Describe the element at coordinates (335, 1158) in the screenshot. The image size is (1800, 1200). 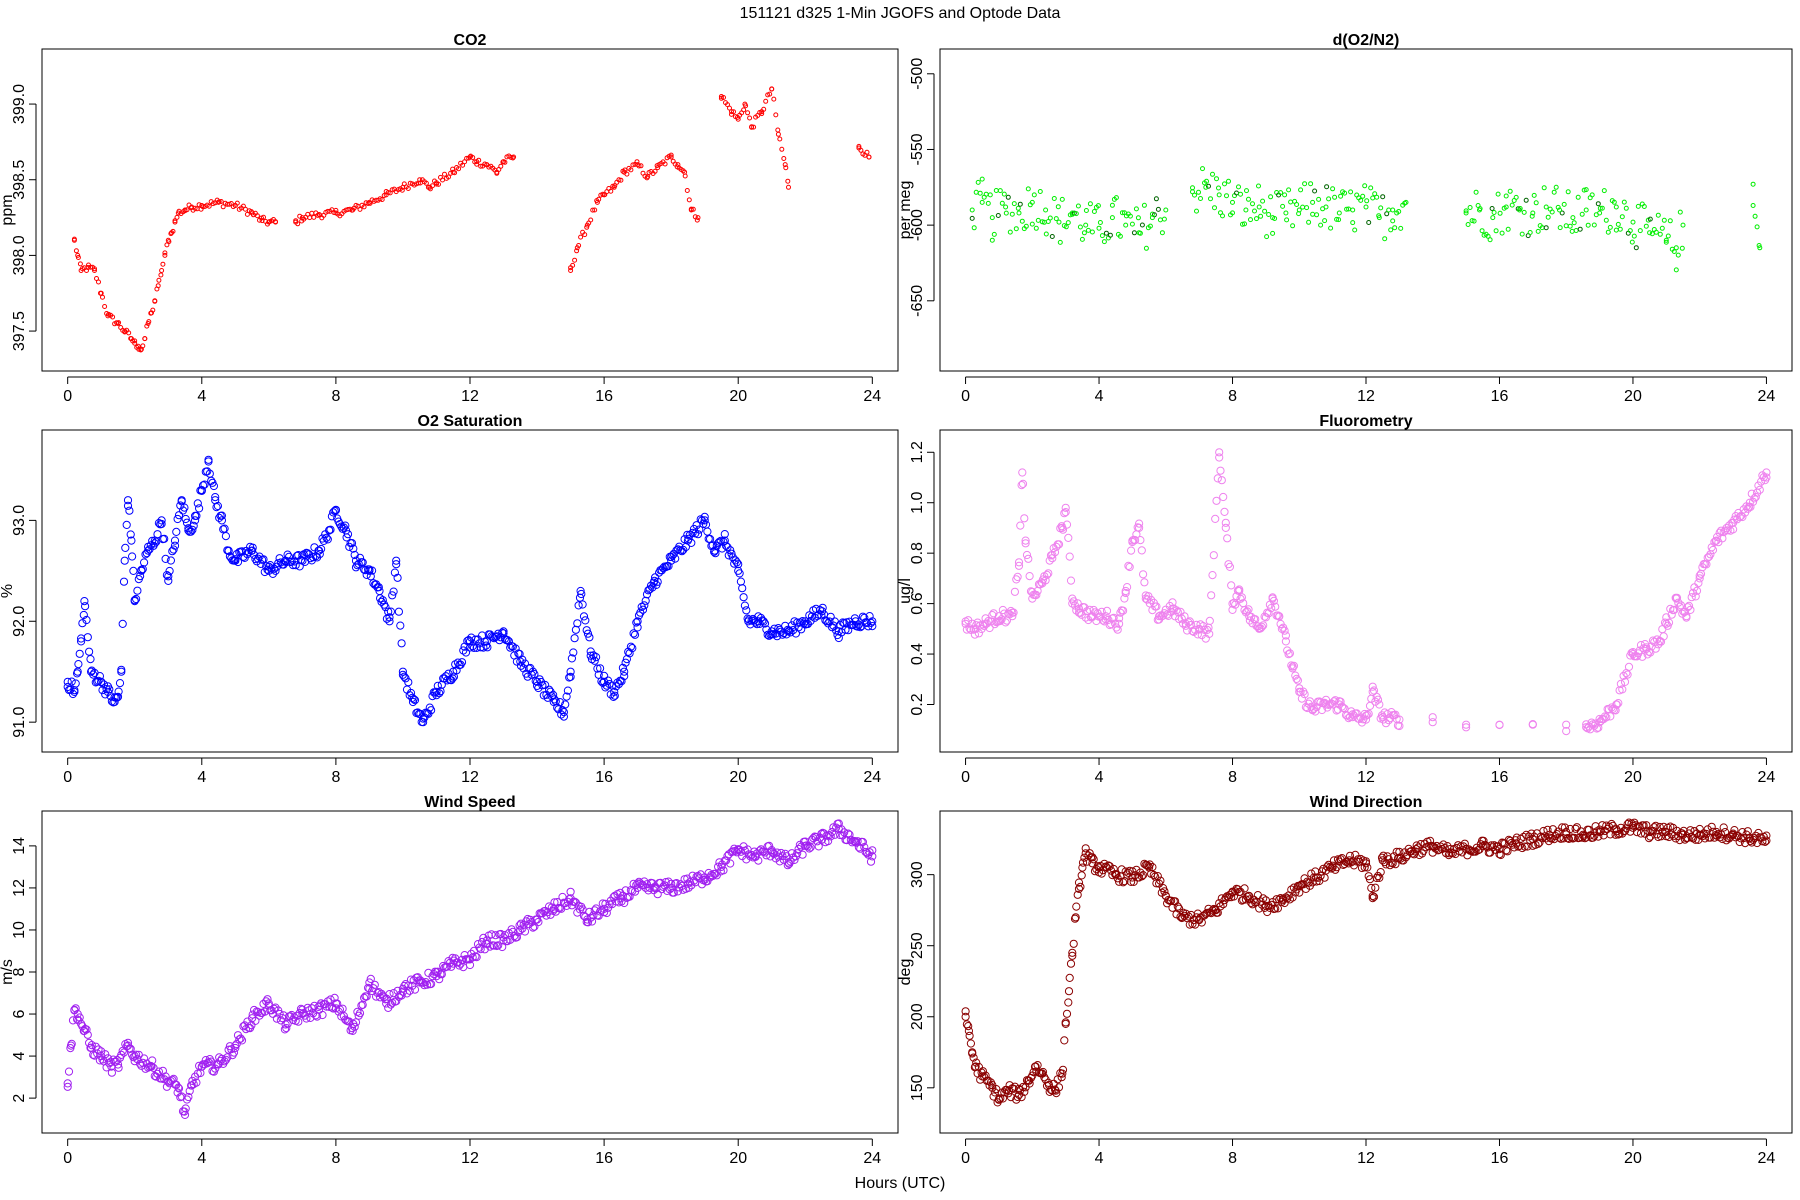
I see `x-tick-label: 8` at that location.